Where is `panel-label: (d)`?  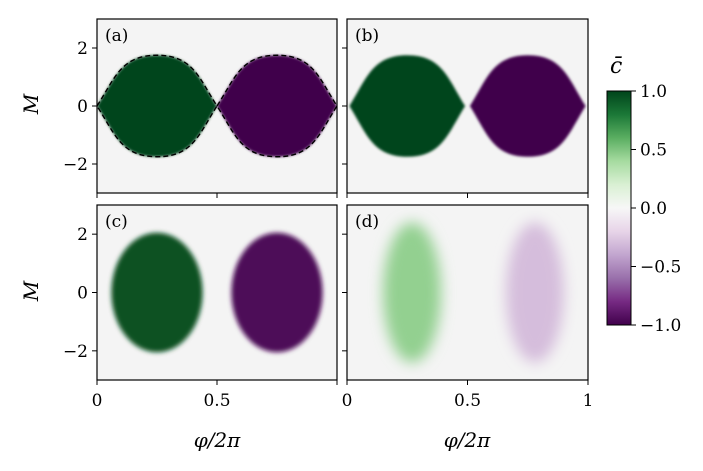 panel-label: (d) is located at coordinates (367, 222).